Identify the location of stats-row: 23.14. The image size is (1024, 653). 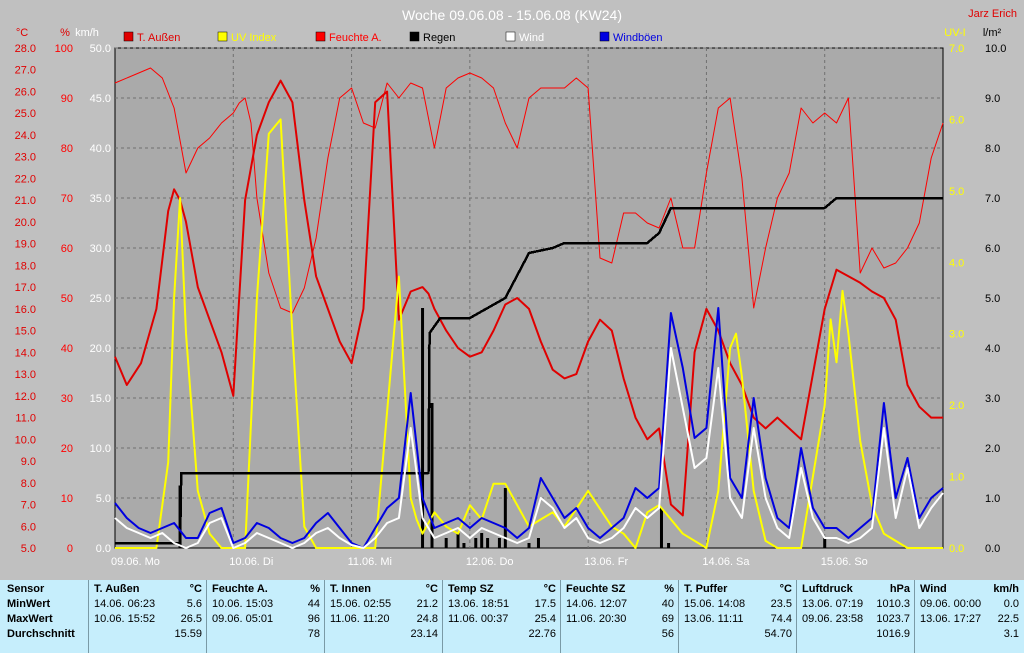
(383, 635).